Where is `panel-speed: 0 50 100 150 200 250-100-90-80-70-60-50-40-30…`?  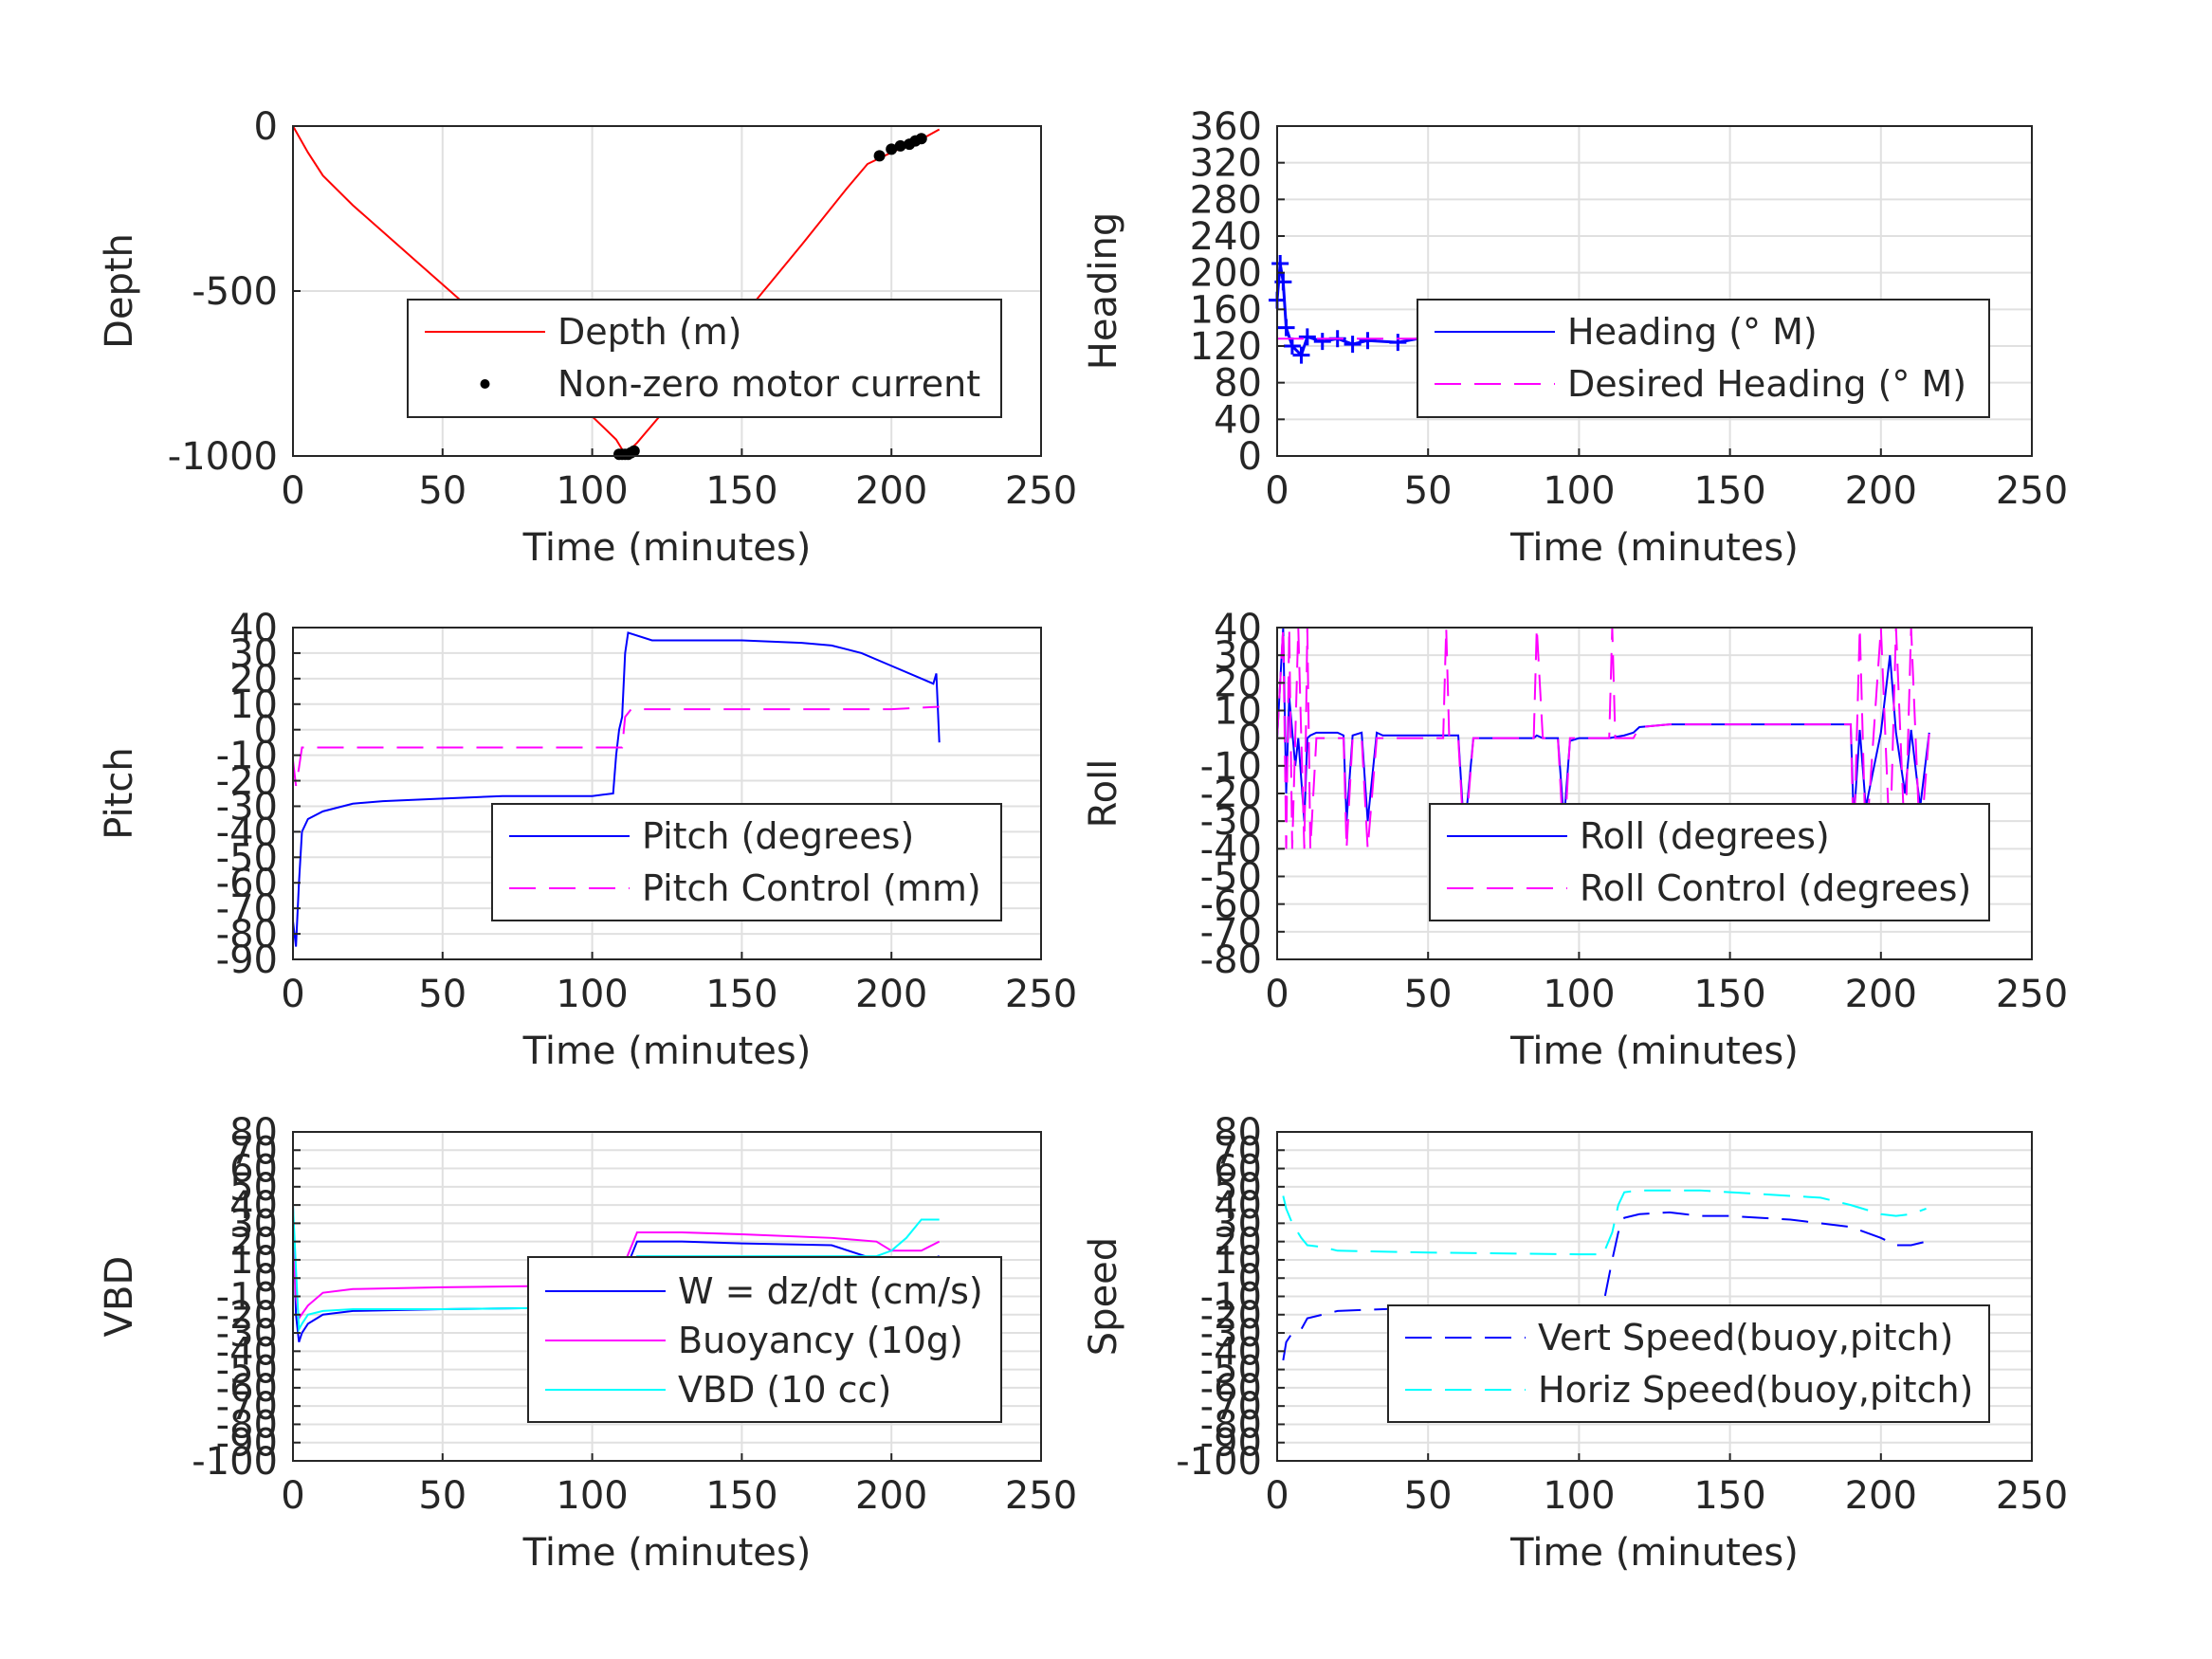 panel-speed: 0 50 100 150 200 250-100-90-80-70-60-50-40-30… is located at coordinates (1575, 1343).